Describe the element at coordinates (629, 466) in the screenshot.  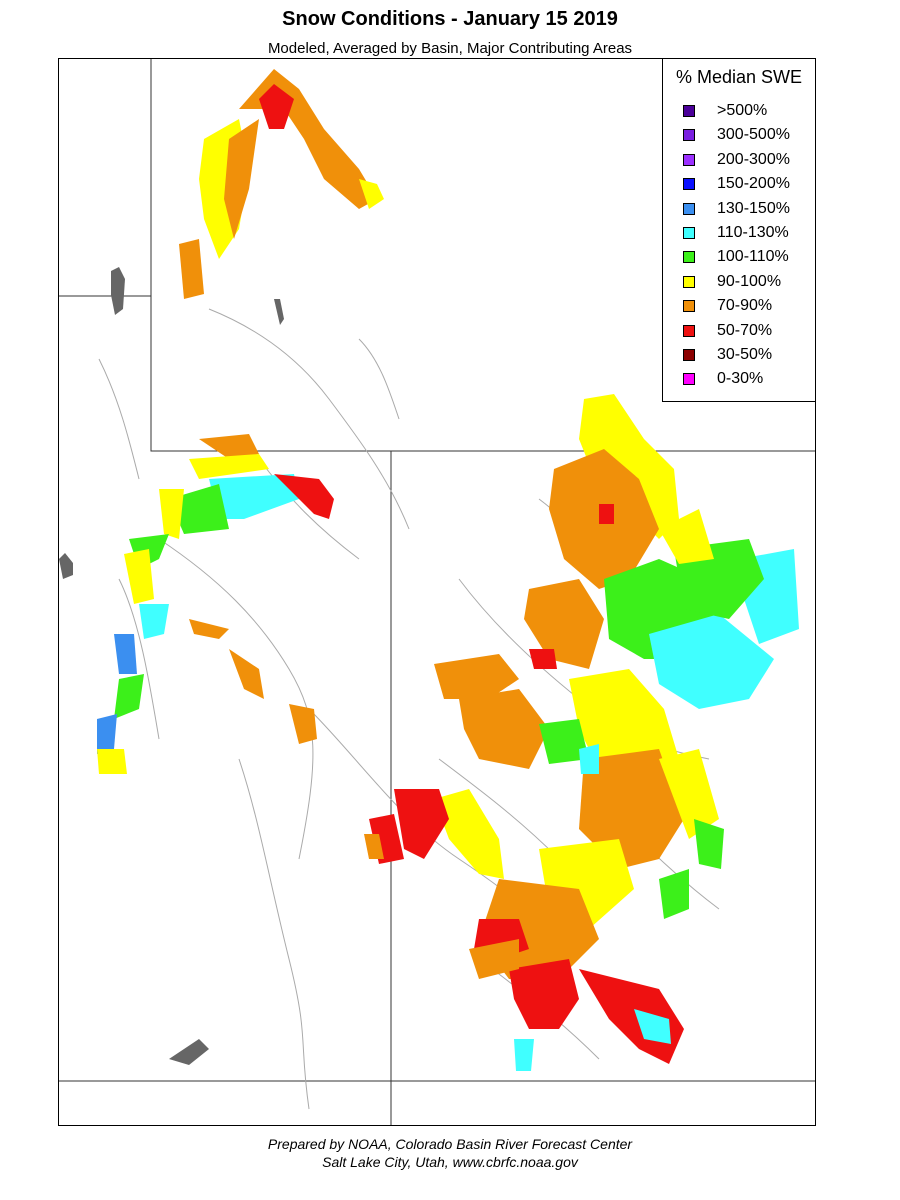
I see `basin-east-yellow` at that location.